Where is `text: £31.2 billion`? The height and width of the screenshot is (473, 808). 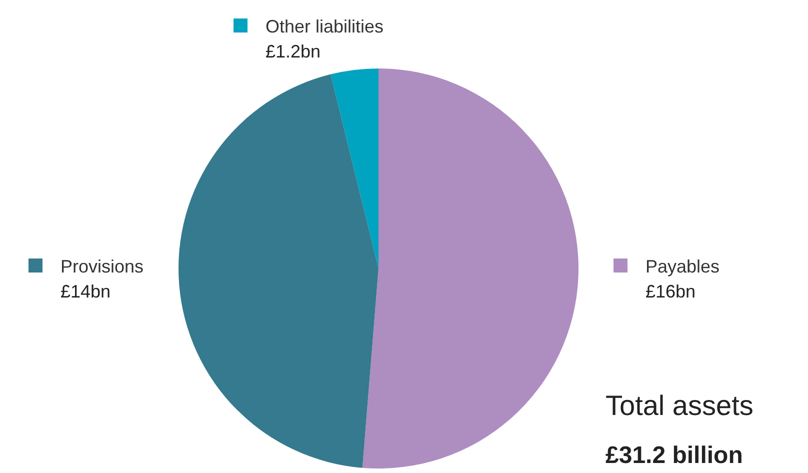
text: £31.2 billion is located at coordinates (674, 455).